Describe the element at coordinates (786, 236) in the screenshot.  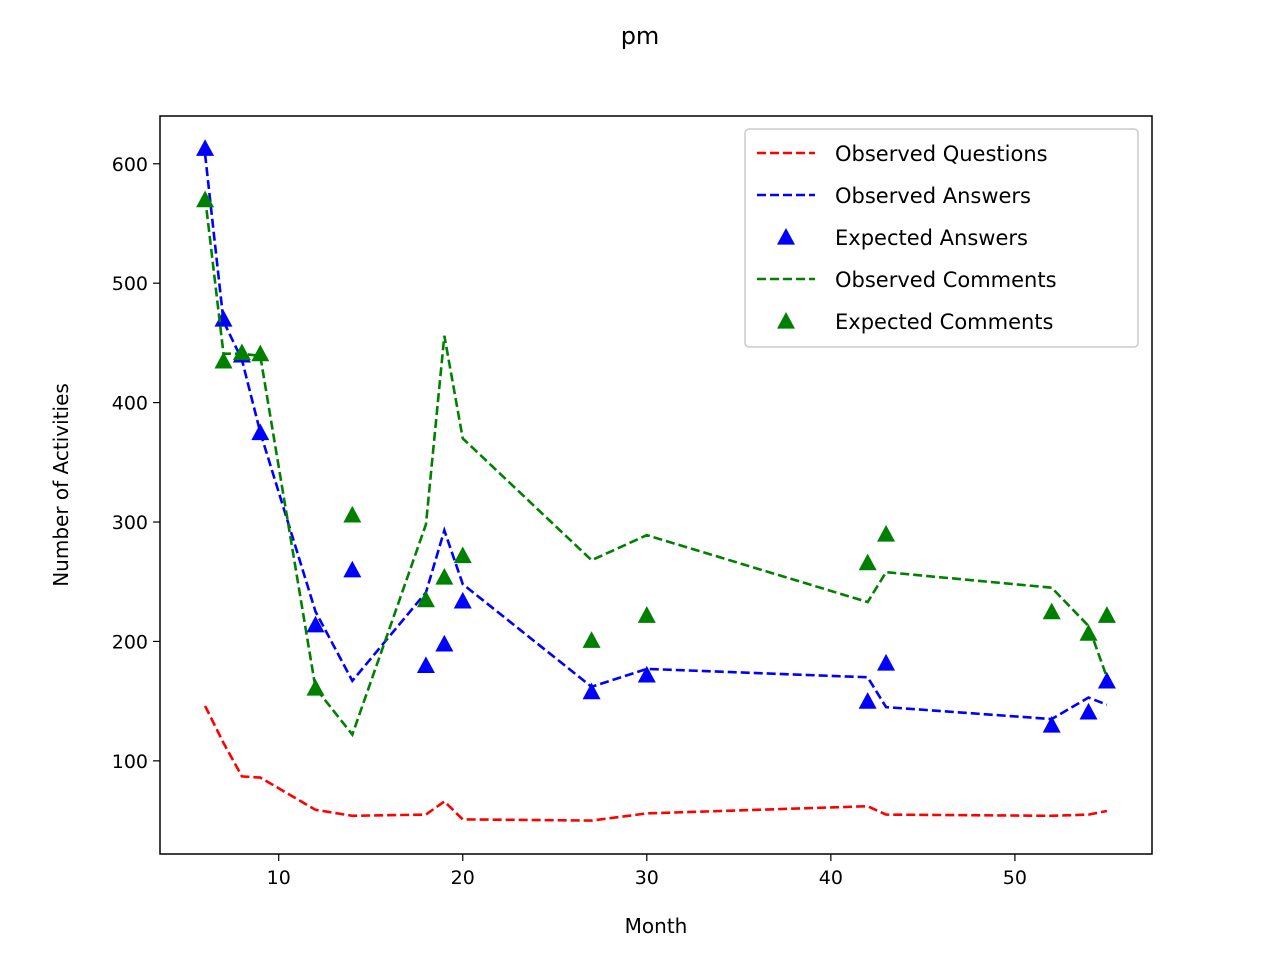
I see `legend-expected-answers-swatch` at that location.